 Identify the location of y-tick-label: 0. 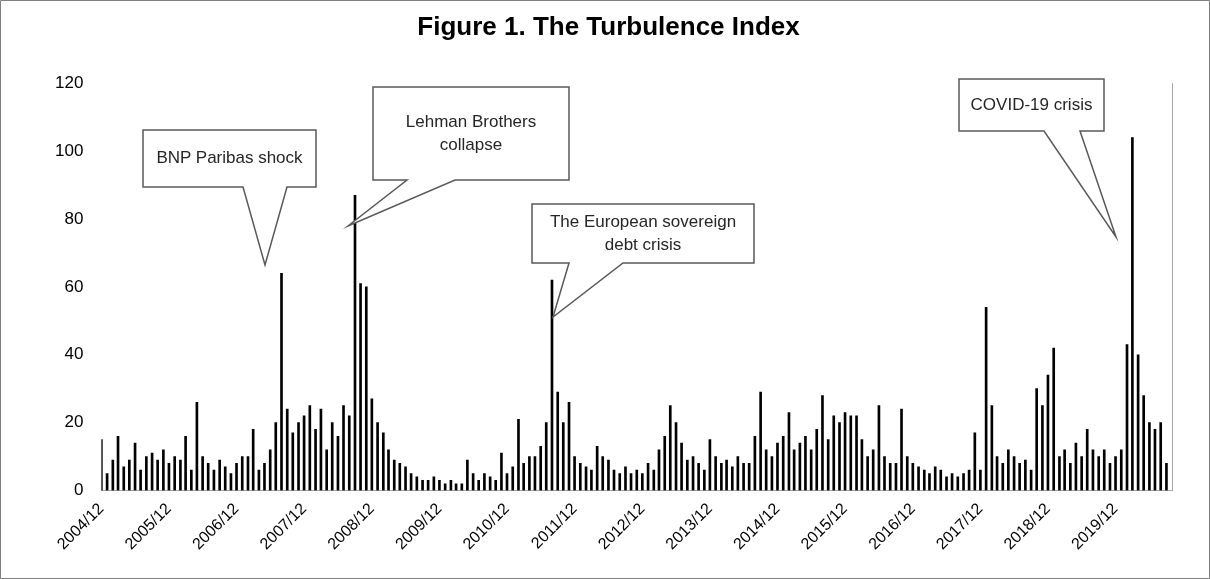
(78, 490).